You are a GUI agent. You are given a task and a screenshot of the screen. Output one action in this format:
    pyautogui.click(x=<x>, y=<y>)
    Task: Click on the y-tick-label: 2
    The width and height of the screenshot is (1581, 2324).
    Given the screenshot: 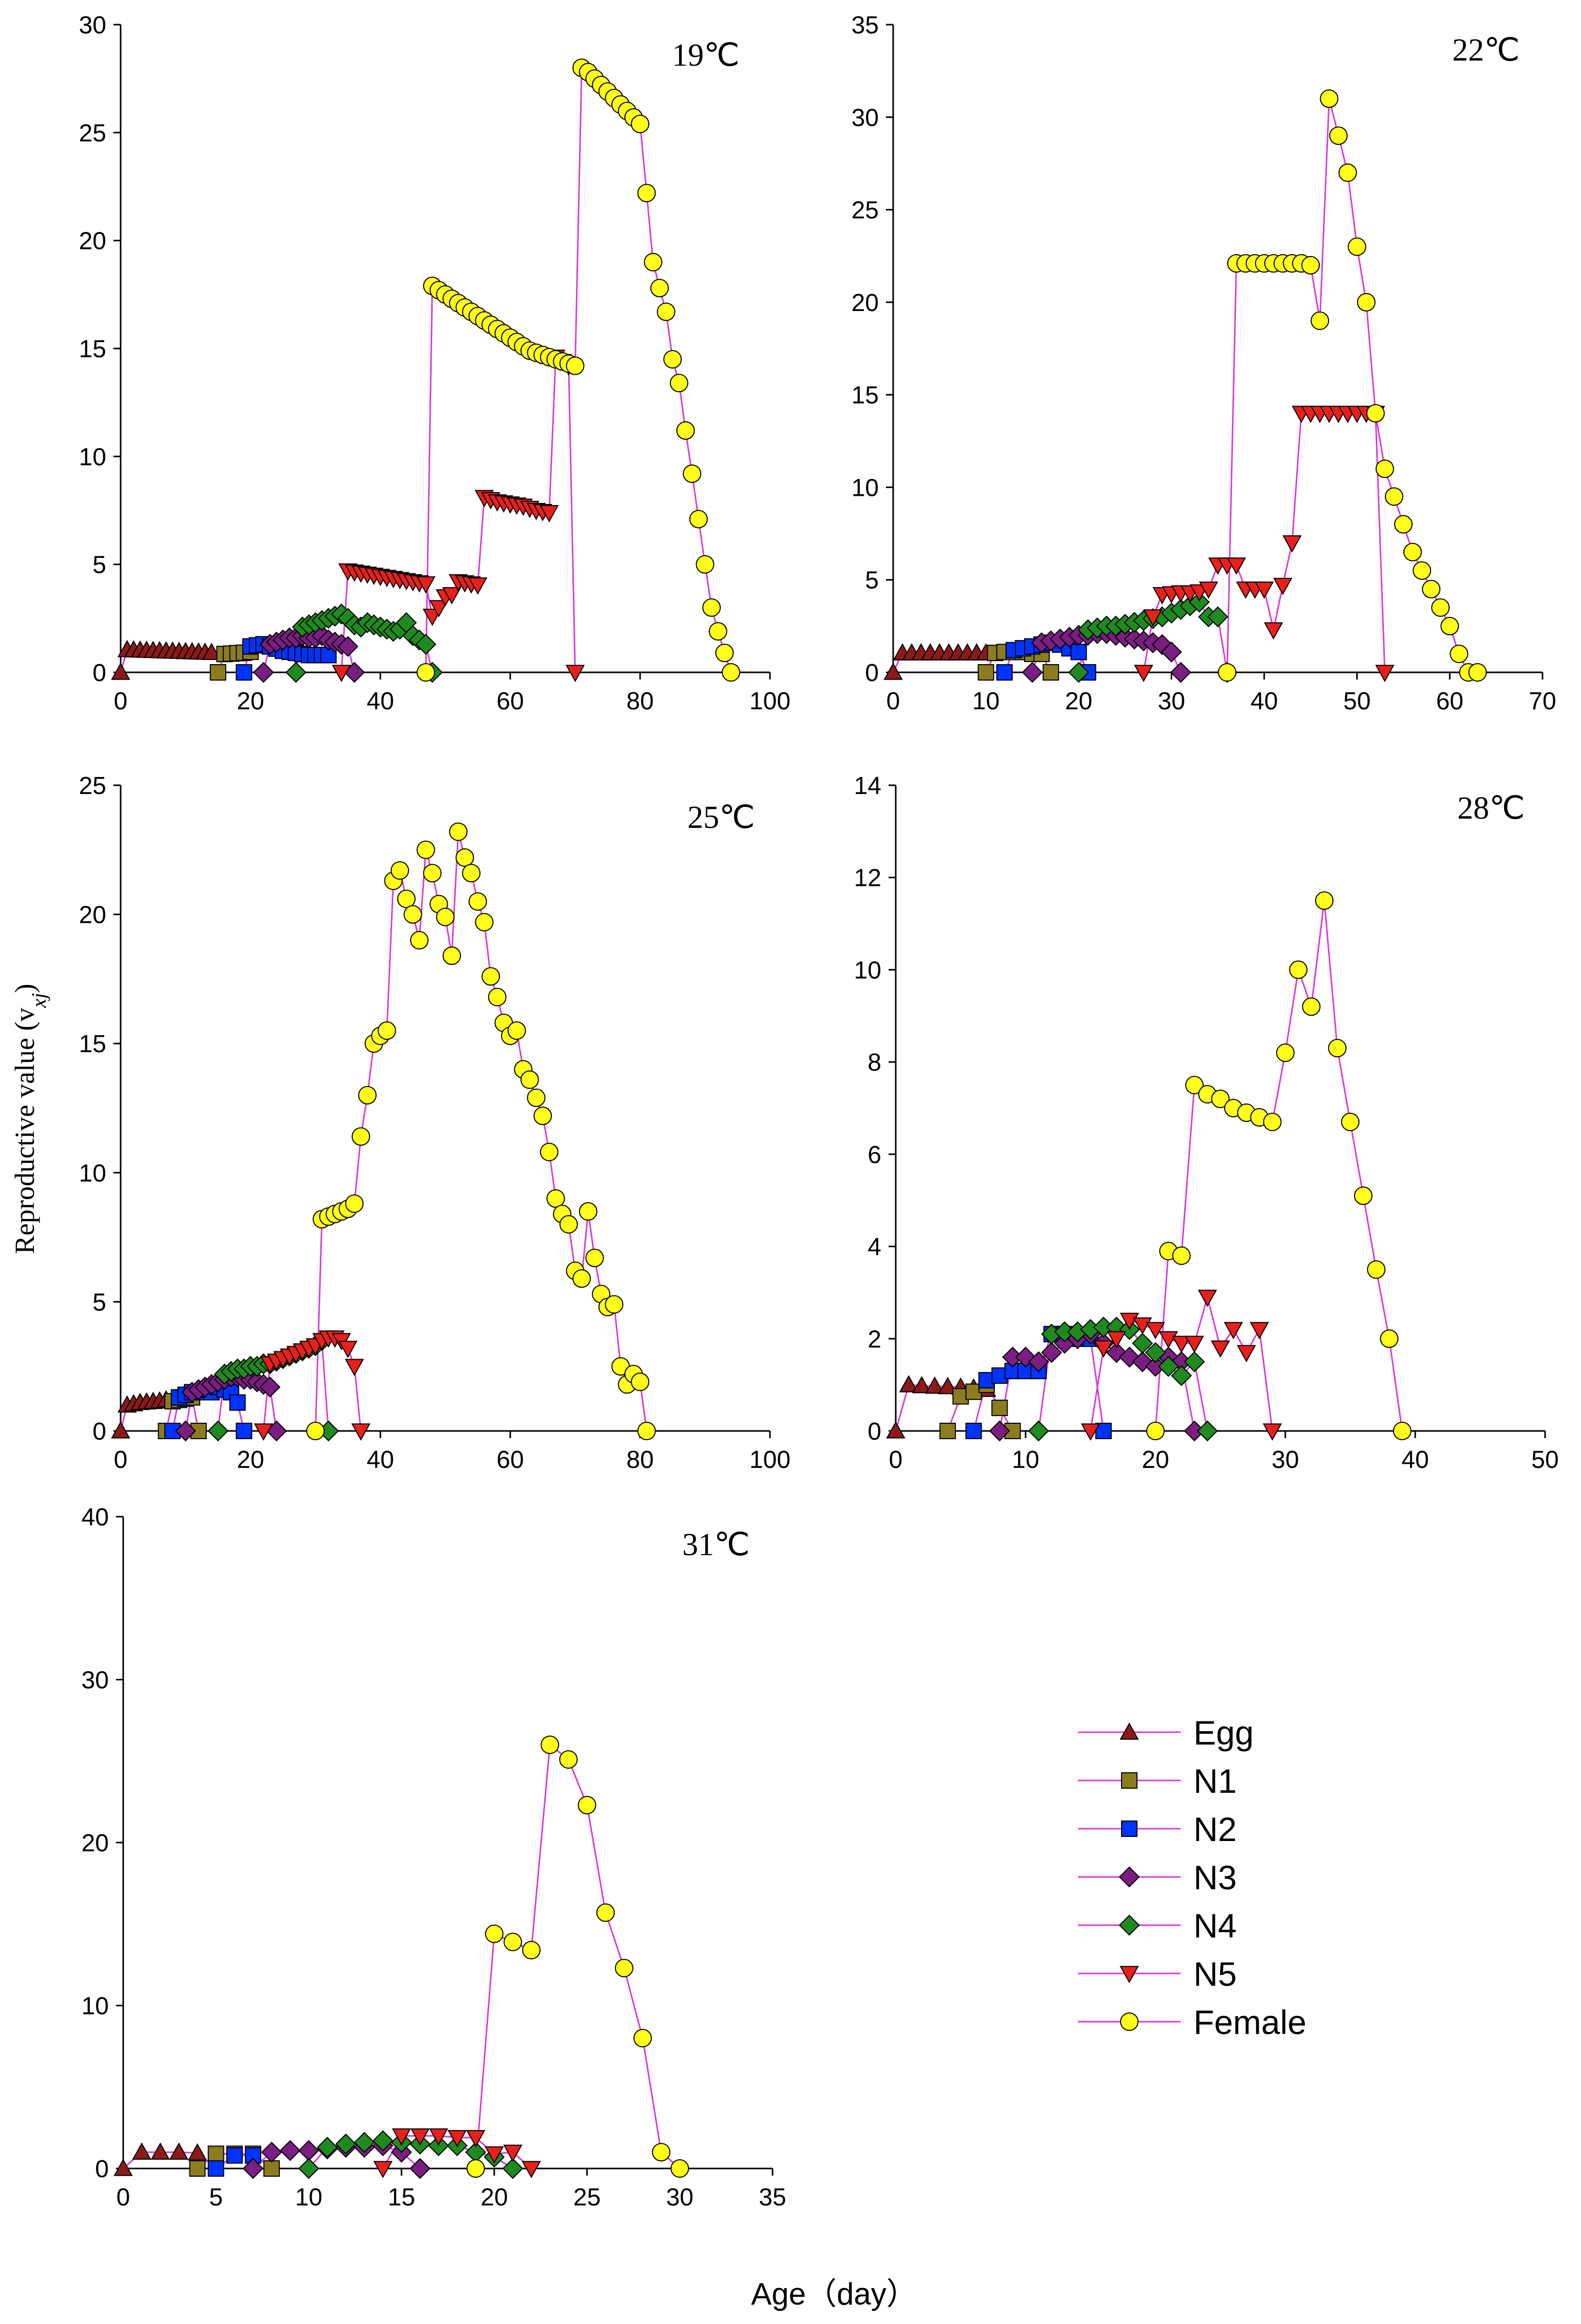 What is the action you would take?
    pyautogui.click(x=874, y=1339)
    